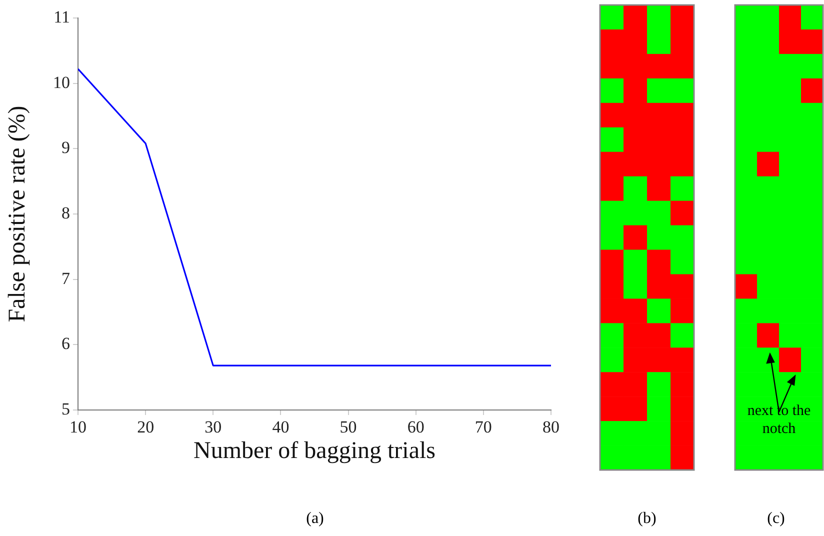 This screenshot has width=824, height=536. What do you see at coordinates (62, 16) in the screenshot?
I see `y-tick-label: 11` at bounding box center [62, 16].